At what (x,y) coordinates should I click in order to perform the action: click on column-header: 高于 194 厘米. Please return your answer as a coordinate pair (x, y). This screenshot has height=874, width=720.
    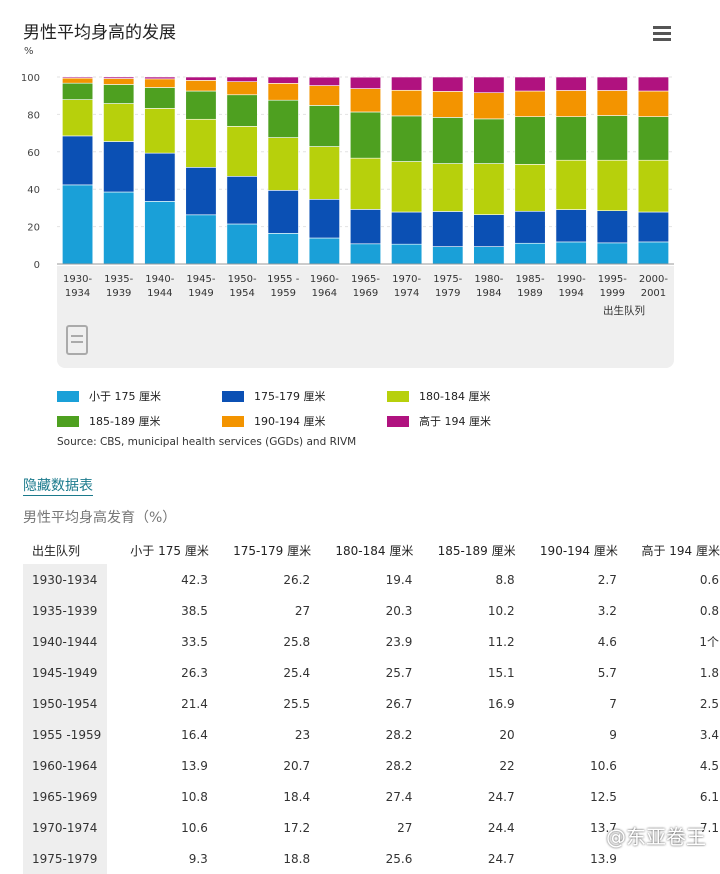
    Looking at the image, I should click on (680, 550).